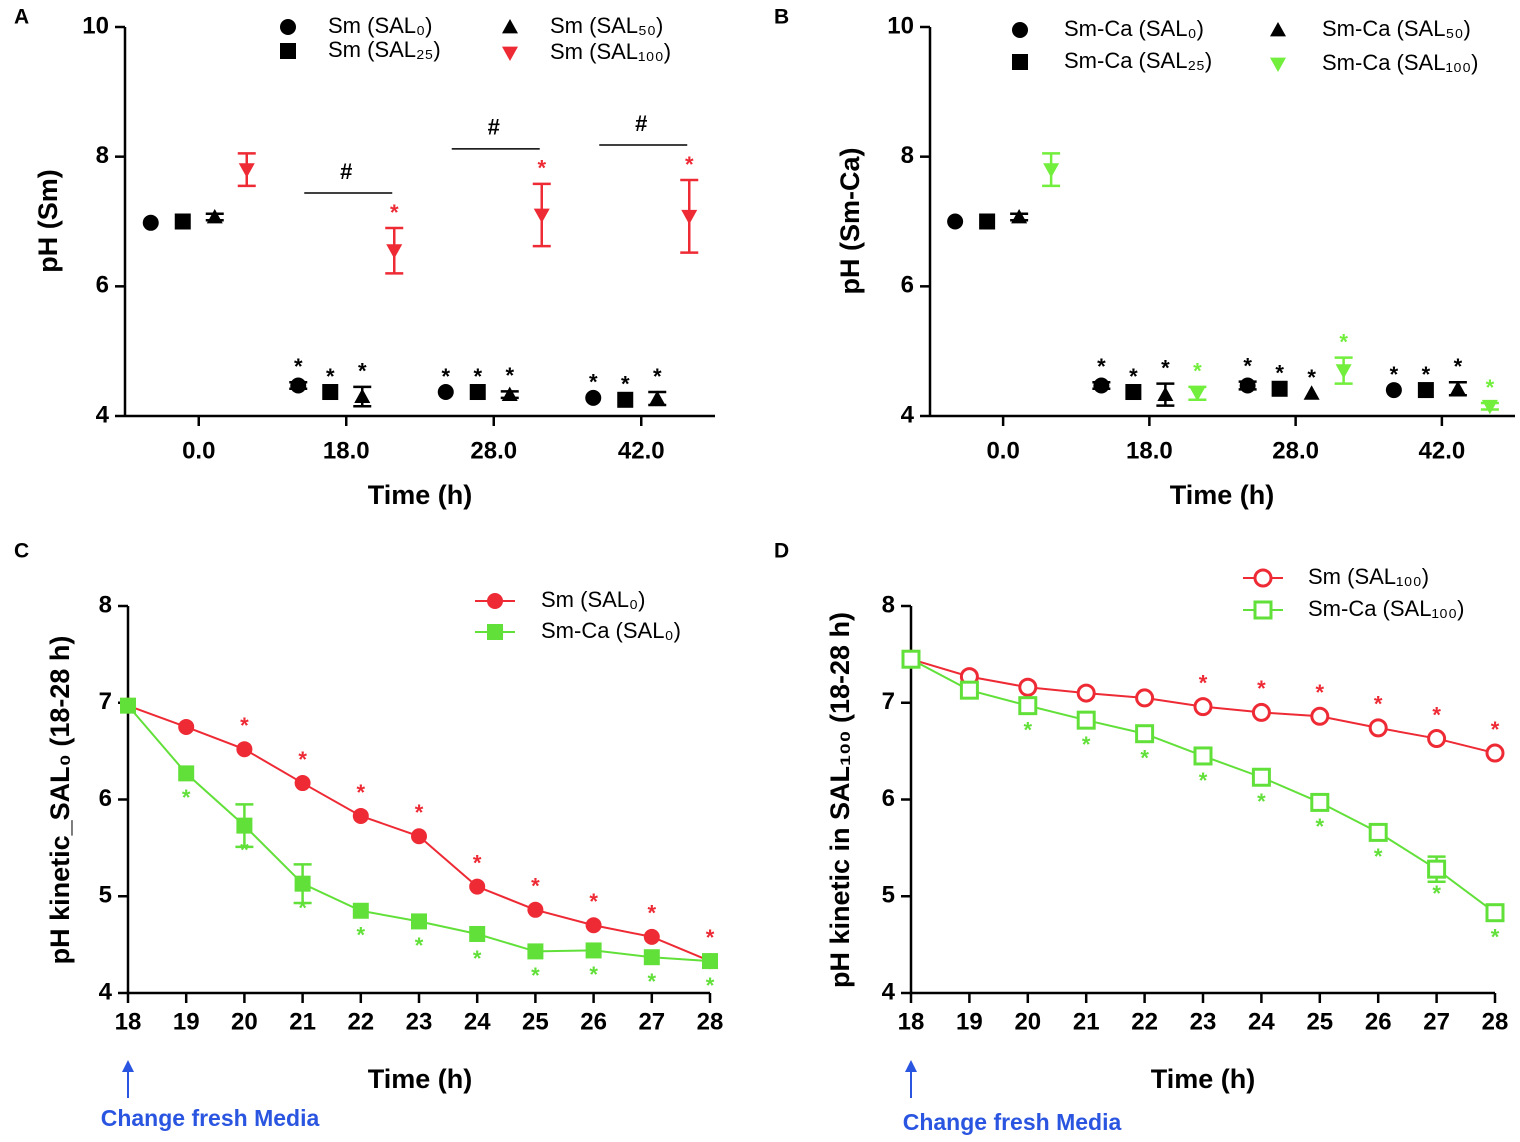 The width and height of the screenshot is (1520, 1142). I want to click on x-tick-label: 0.0, so click(1002, 450).